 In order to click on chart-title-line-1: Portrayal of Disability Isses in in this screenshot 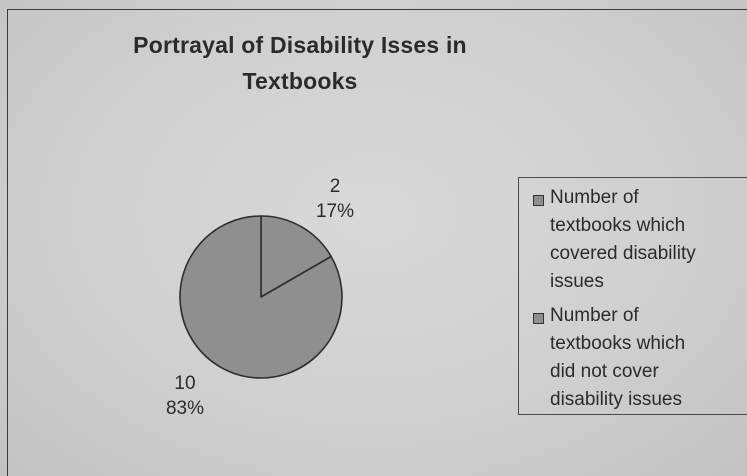, I will do `click(300, 45)`.